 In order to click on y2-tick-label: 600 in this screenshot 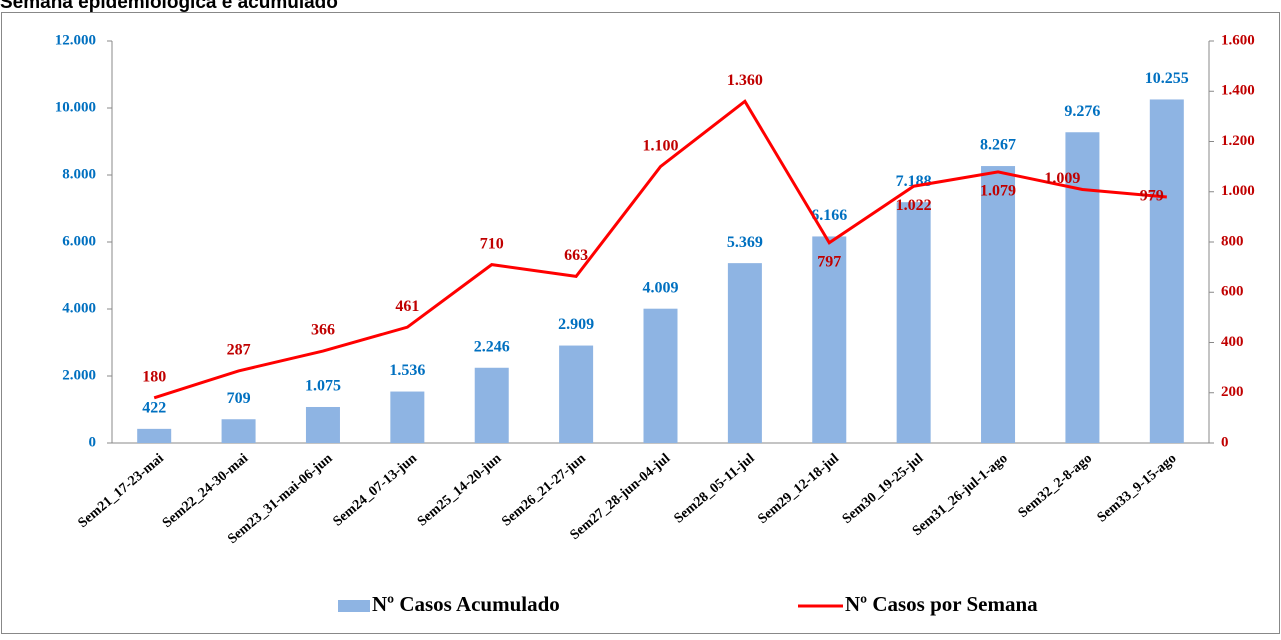, I will do `click(1232, 292)`.